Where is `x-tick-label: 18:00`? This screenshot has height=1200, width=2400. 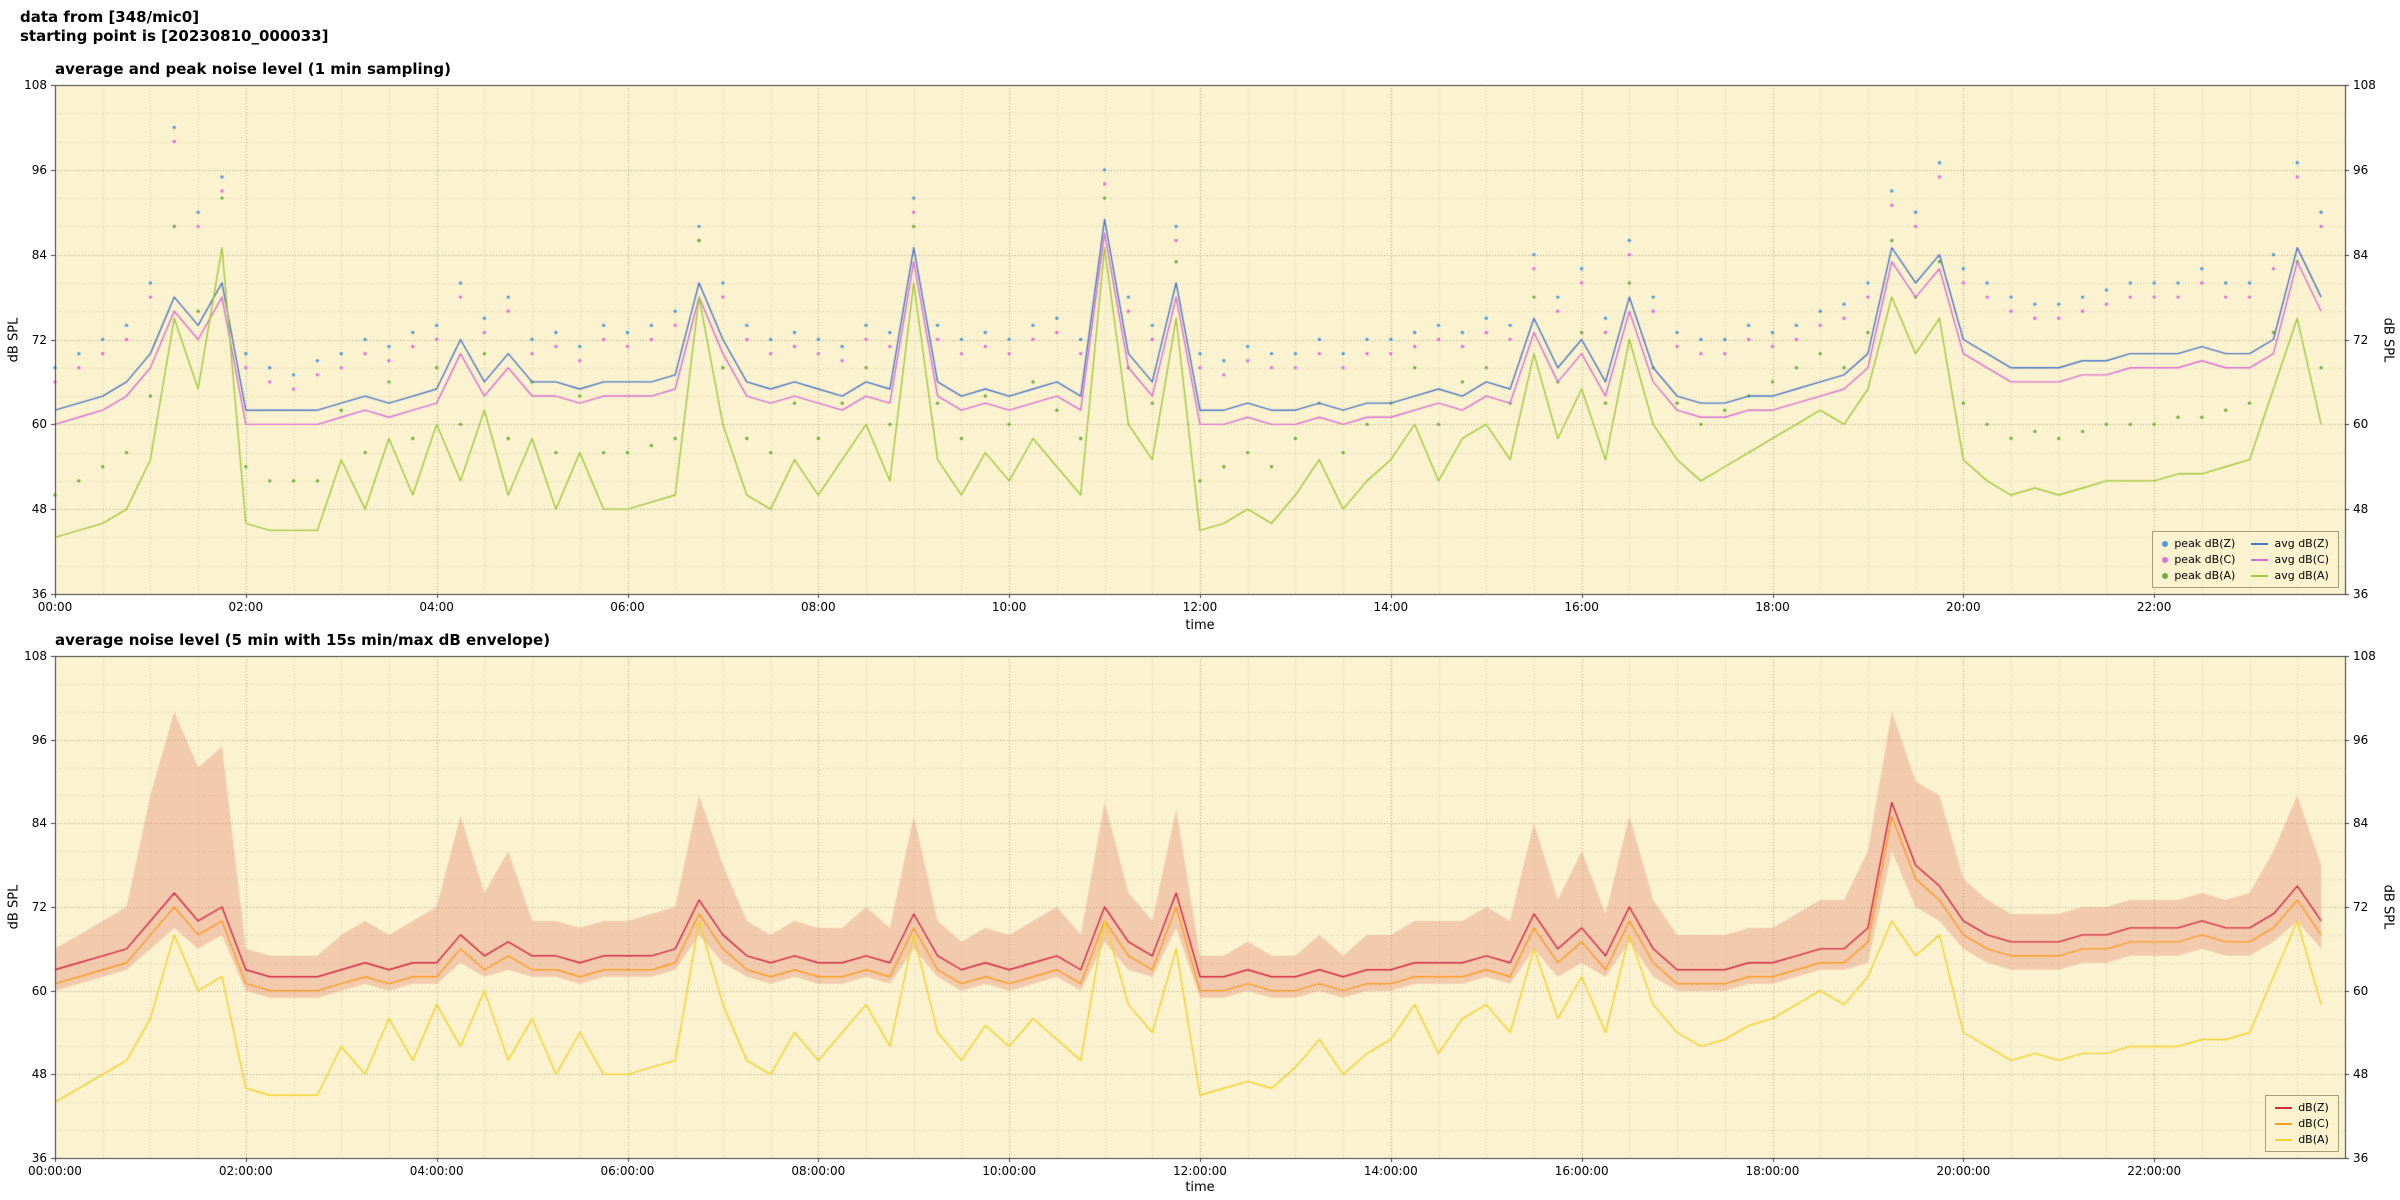 x-tick-label: 18:00 is located at coordinates (1772, 607).